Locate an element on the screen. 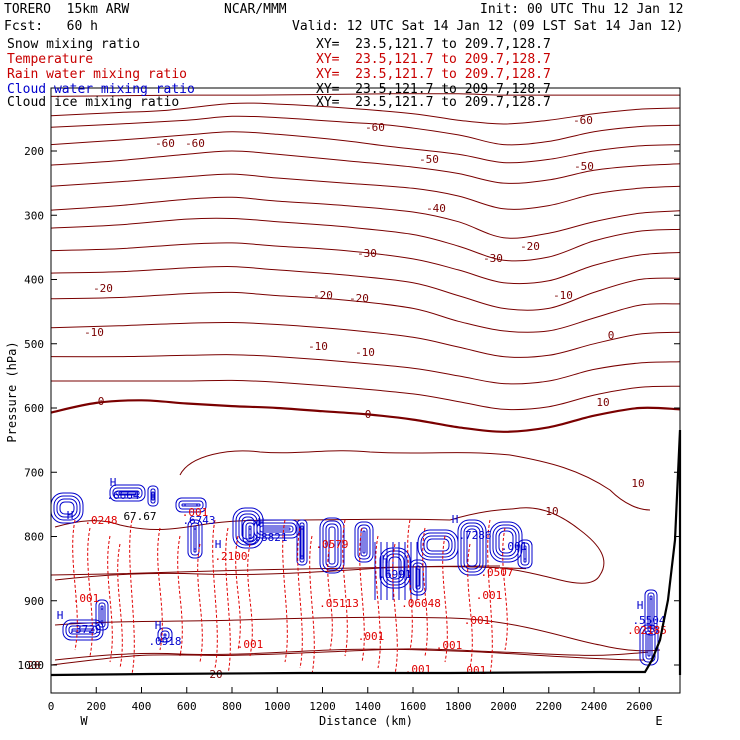 Image resolution: width=740 pixels, height=740 pixels. maximum-marker-0: H is located at coordinates (113, 482).